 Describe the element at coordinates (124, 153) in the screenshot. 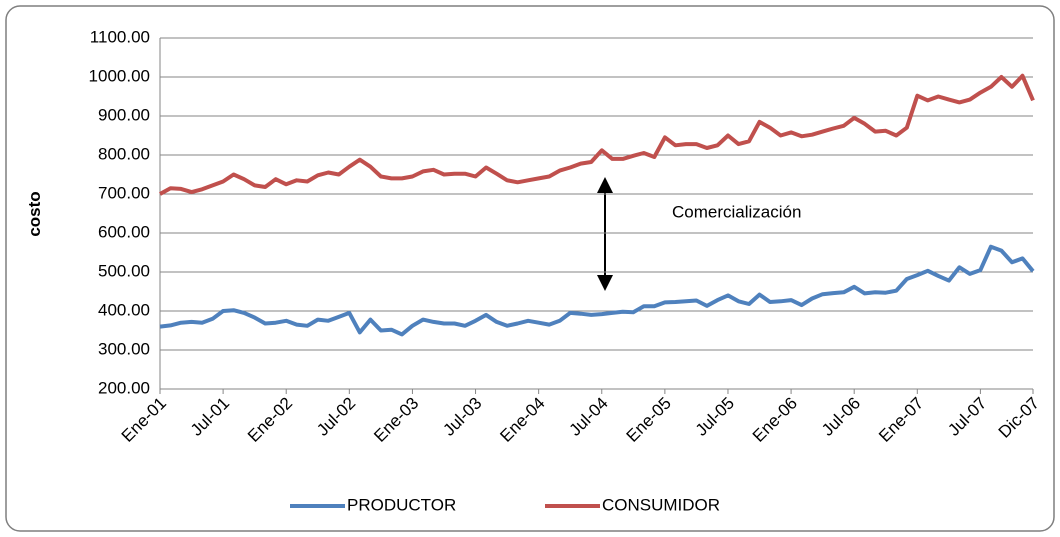

I see `y-tick-label: 800.00` at that location.